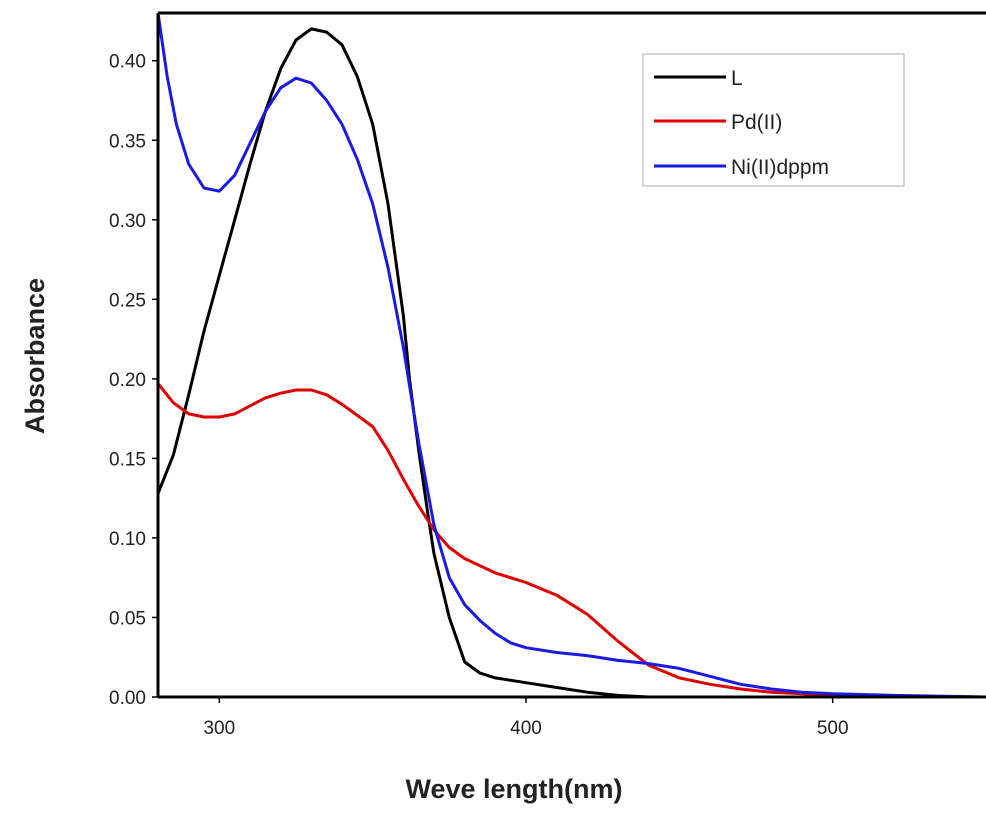 The width and height of the screenshot is (986, 816). What do you see at coordinates (127, 141) in the screenshot?
I see `y-tick-label: 0.35` at bounding box center [127, 141].